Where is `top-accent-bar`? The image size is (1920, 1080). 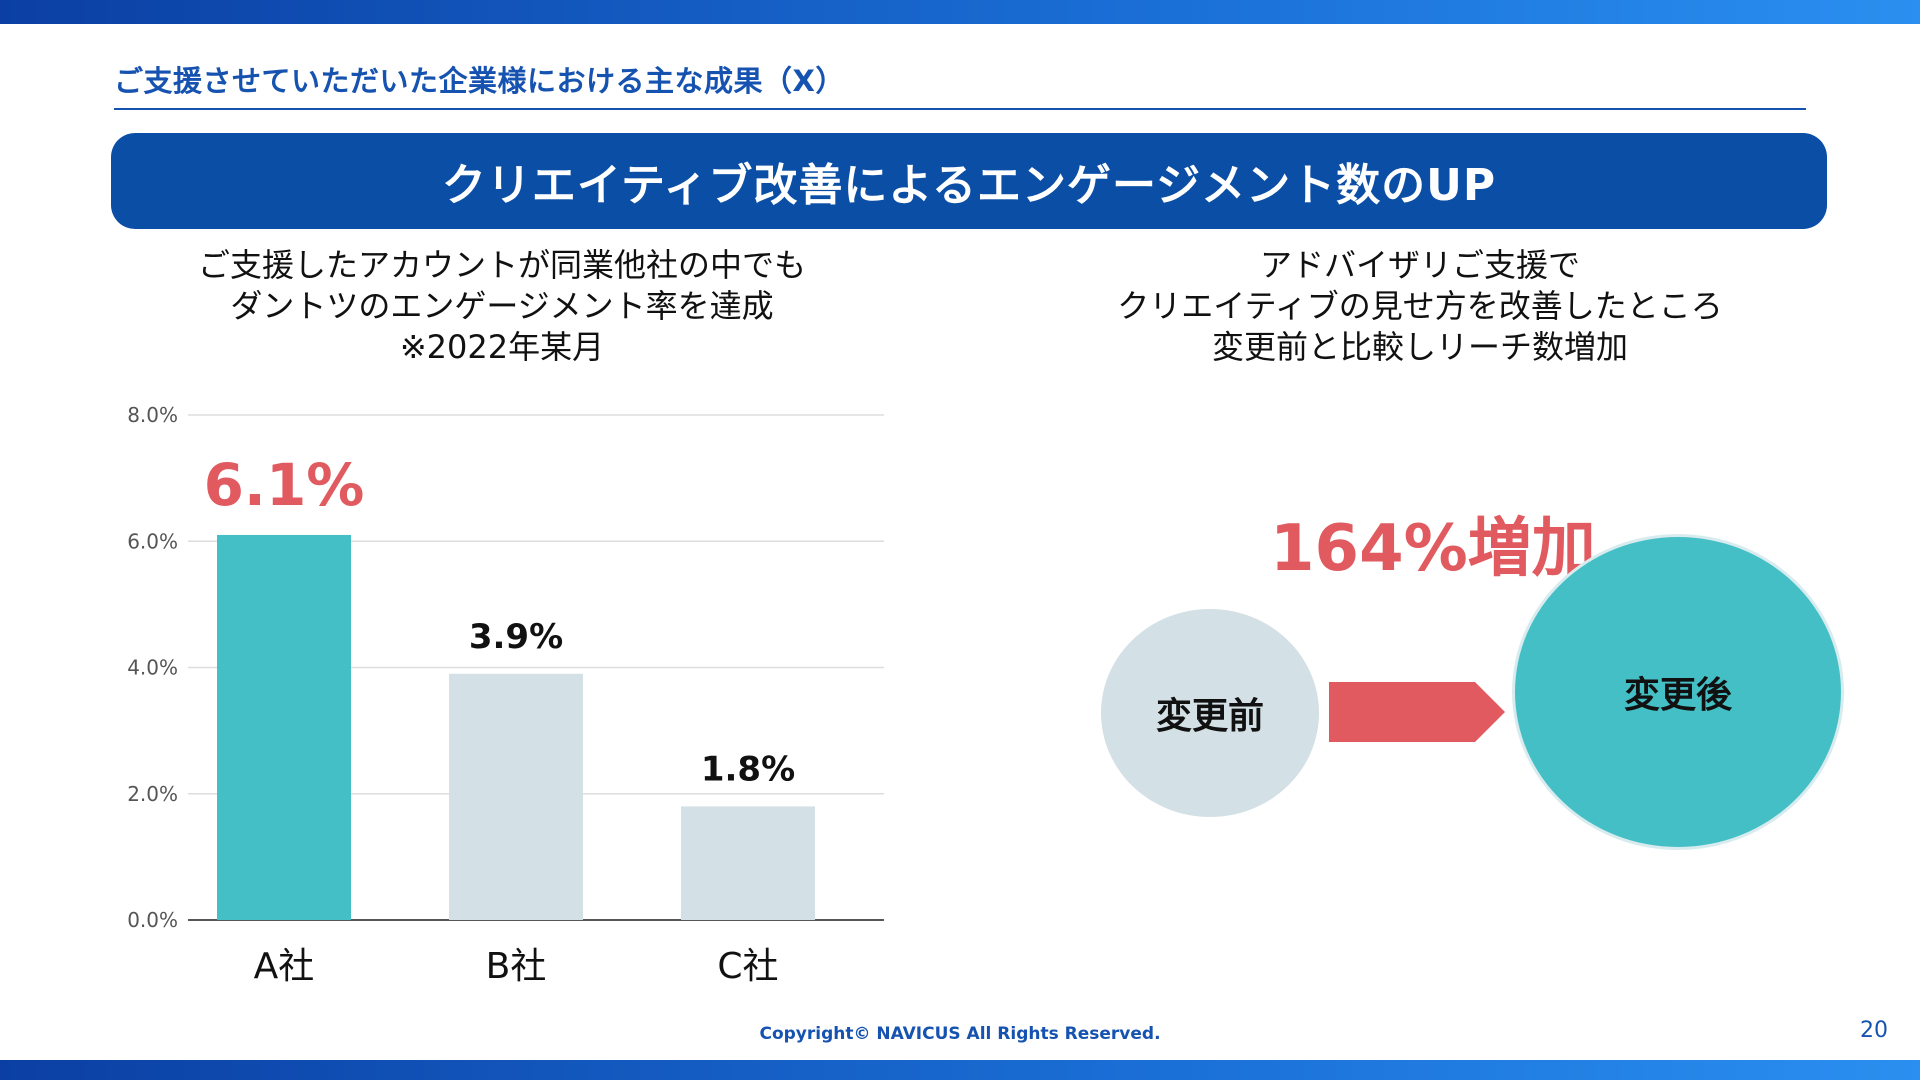 top-accent-bar is located at coordinates (960, 12).